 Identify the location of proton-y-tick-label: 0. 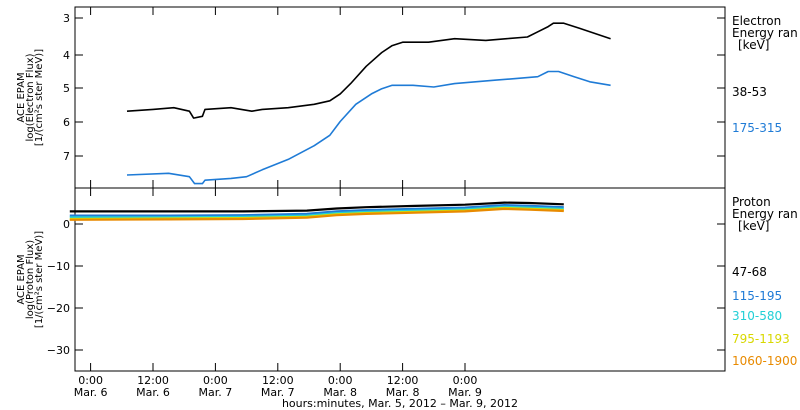
(66, 224).